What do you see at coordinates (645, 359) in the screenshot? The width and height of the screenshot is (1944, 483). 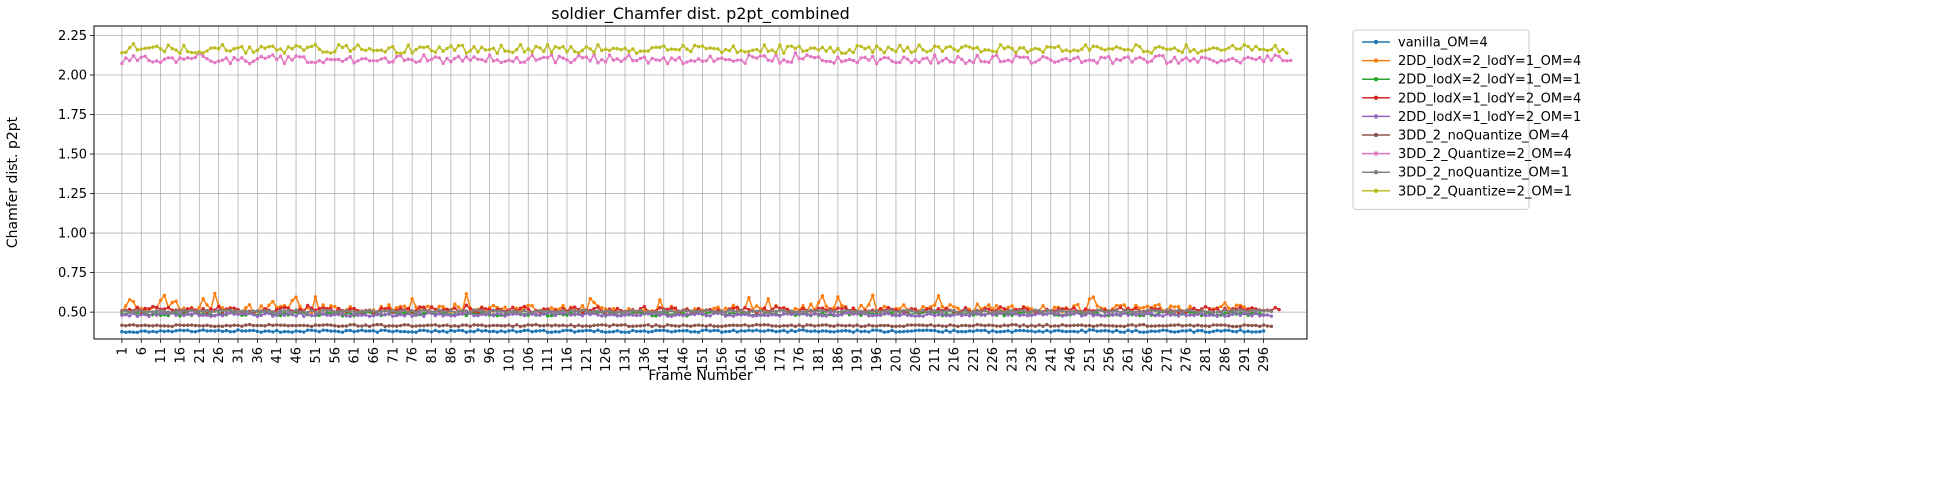 I see `x-tick-label: 136` at bounding box center [645, 359].